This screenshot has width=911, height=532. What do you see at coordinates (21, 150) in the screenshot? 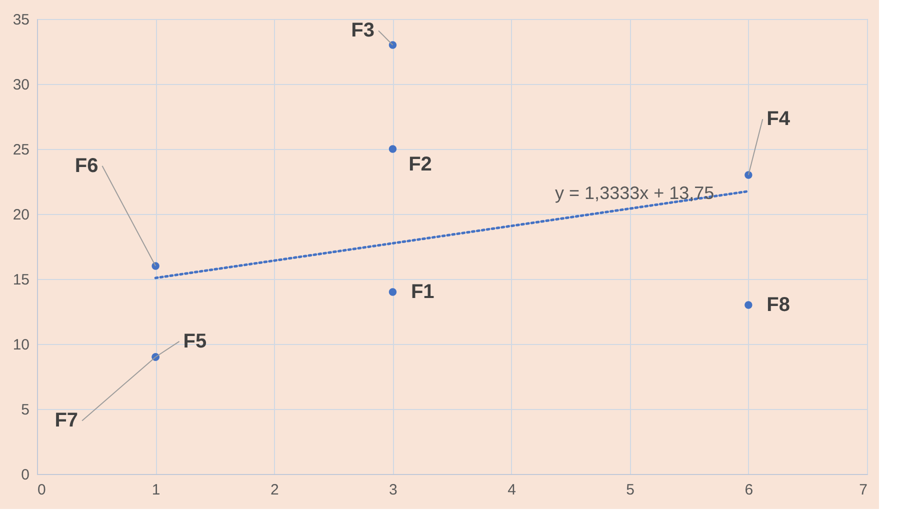
I see `y-tick-label: 25` at bounding box center [21, 150].